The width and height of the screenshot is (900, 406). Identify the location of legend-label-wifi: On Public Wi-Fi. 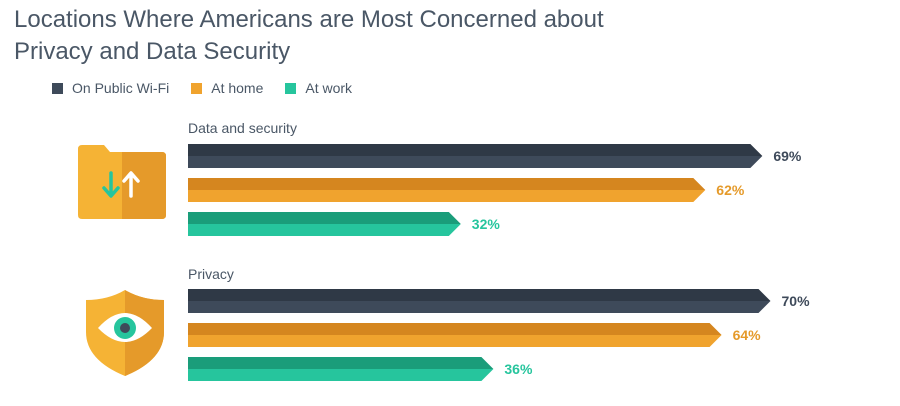
(121, 88).